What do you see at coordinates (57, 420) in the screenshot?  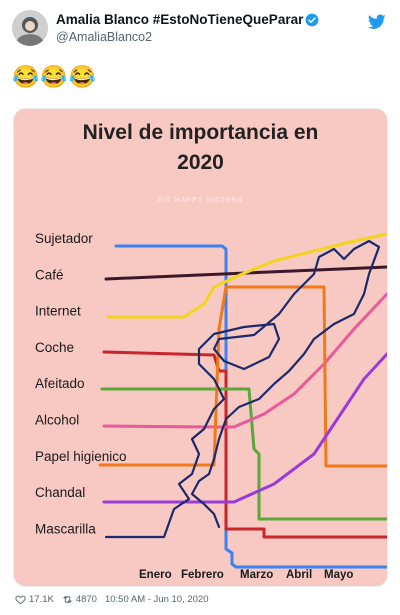 I see `category-label: Alcohol` at bounding box center [57, 420].